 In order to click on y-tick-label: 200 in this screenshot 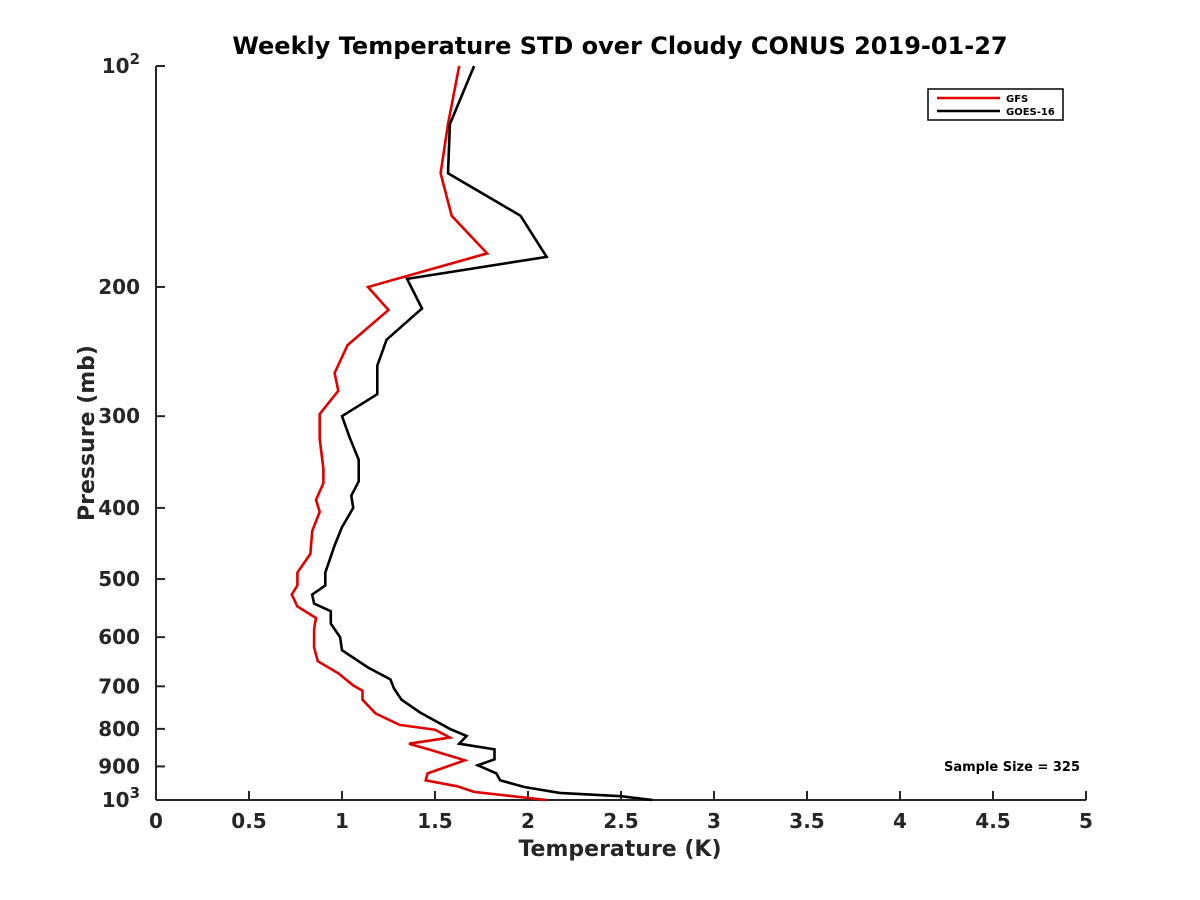, I will do `click(119, 287)`.